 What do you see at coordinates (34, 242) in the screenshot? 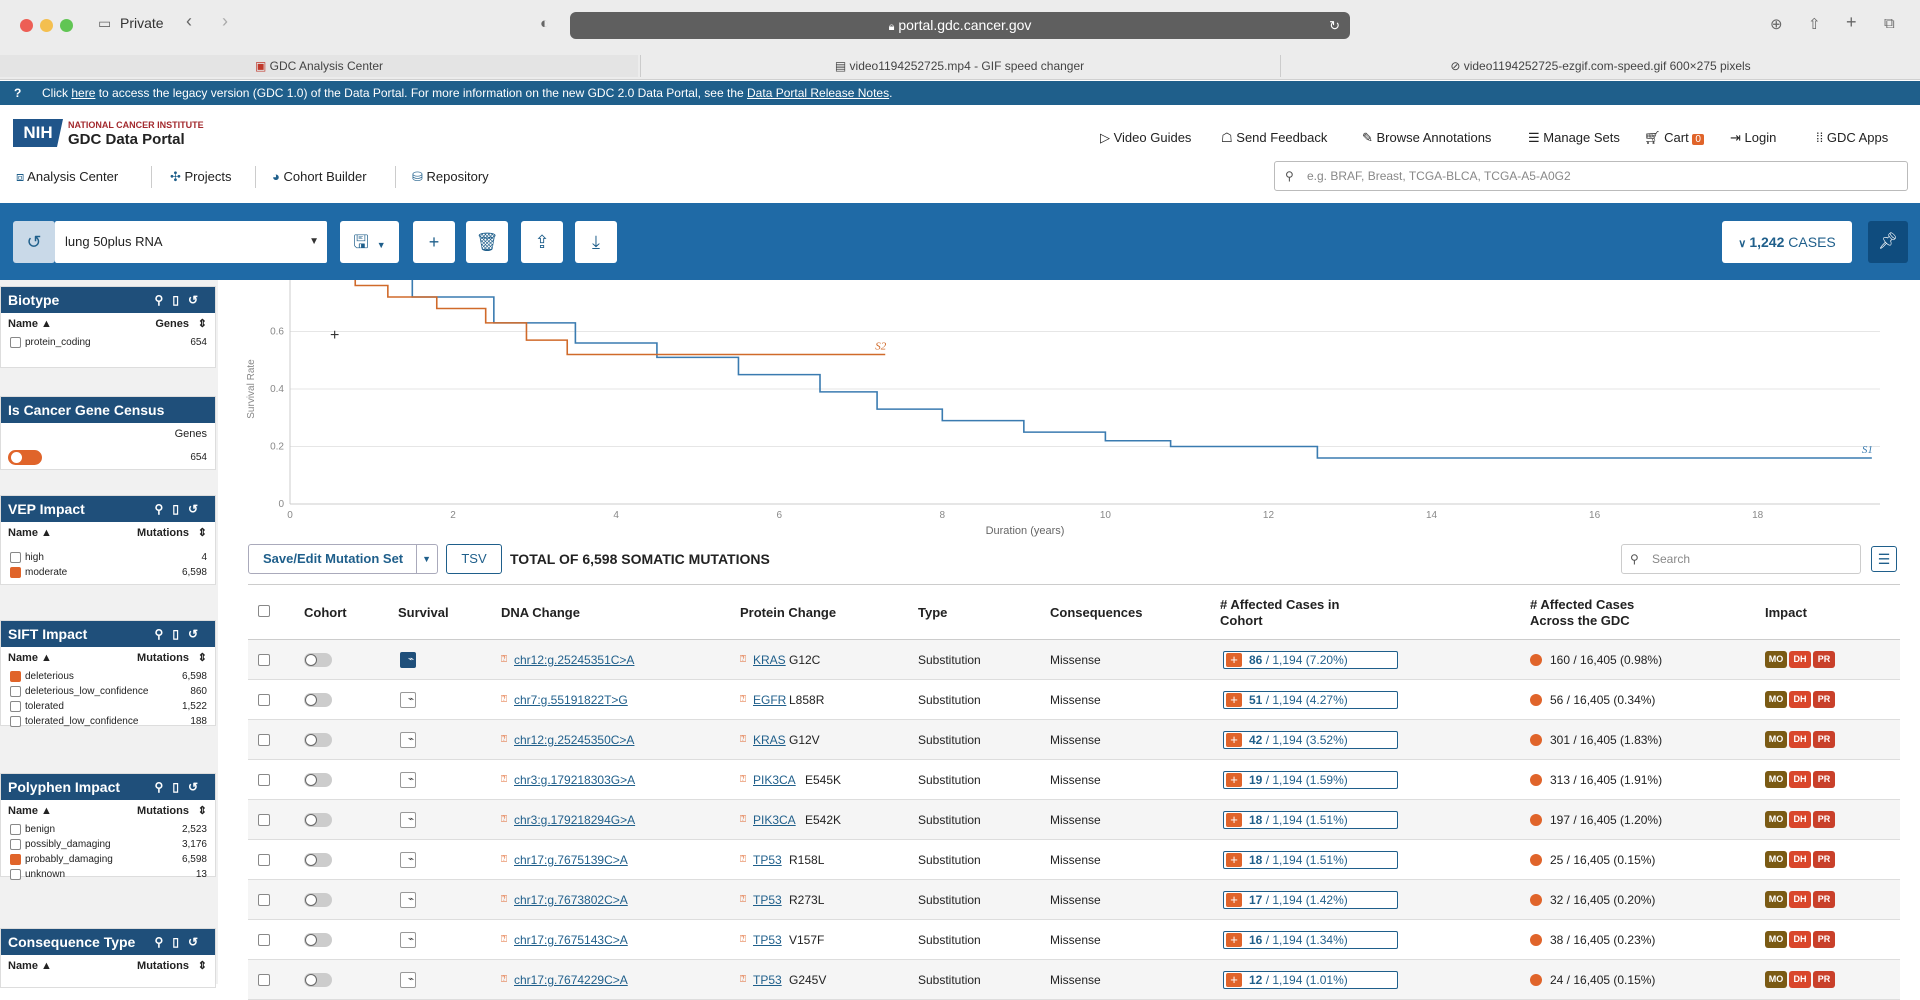
I see `discard-changes-button: ↺` at bounding box center [34, 242].